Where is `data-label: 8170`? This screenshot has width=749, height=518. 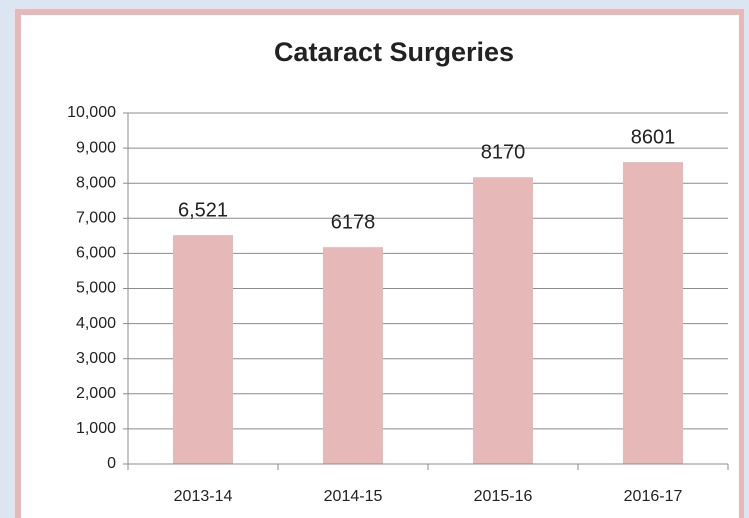 data-label: 8170 is located at coordinates (503, 153).